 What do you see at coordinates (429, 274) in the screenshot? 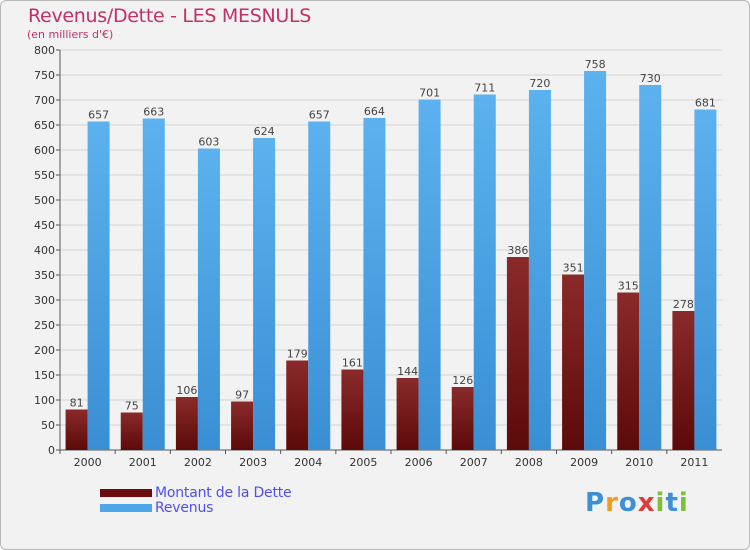
I see `bar-revenus-2006` at bounding box center [429, 274].